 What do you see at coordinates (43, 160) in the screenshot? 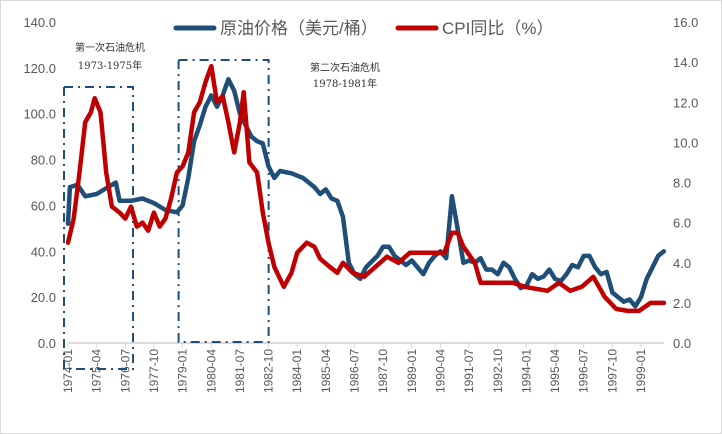
I see `left-y-tick-label: 80.0` at bounding box center [43, 160].